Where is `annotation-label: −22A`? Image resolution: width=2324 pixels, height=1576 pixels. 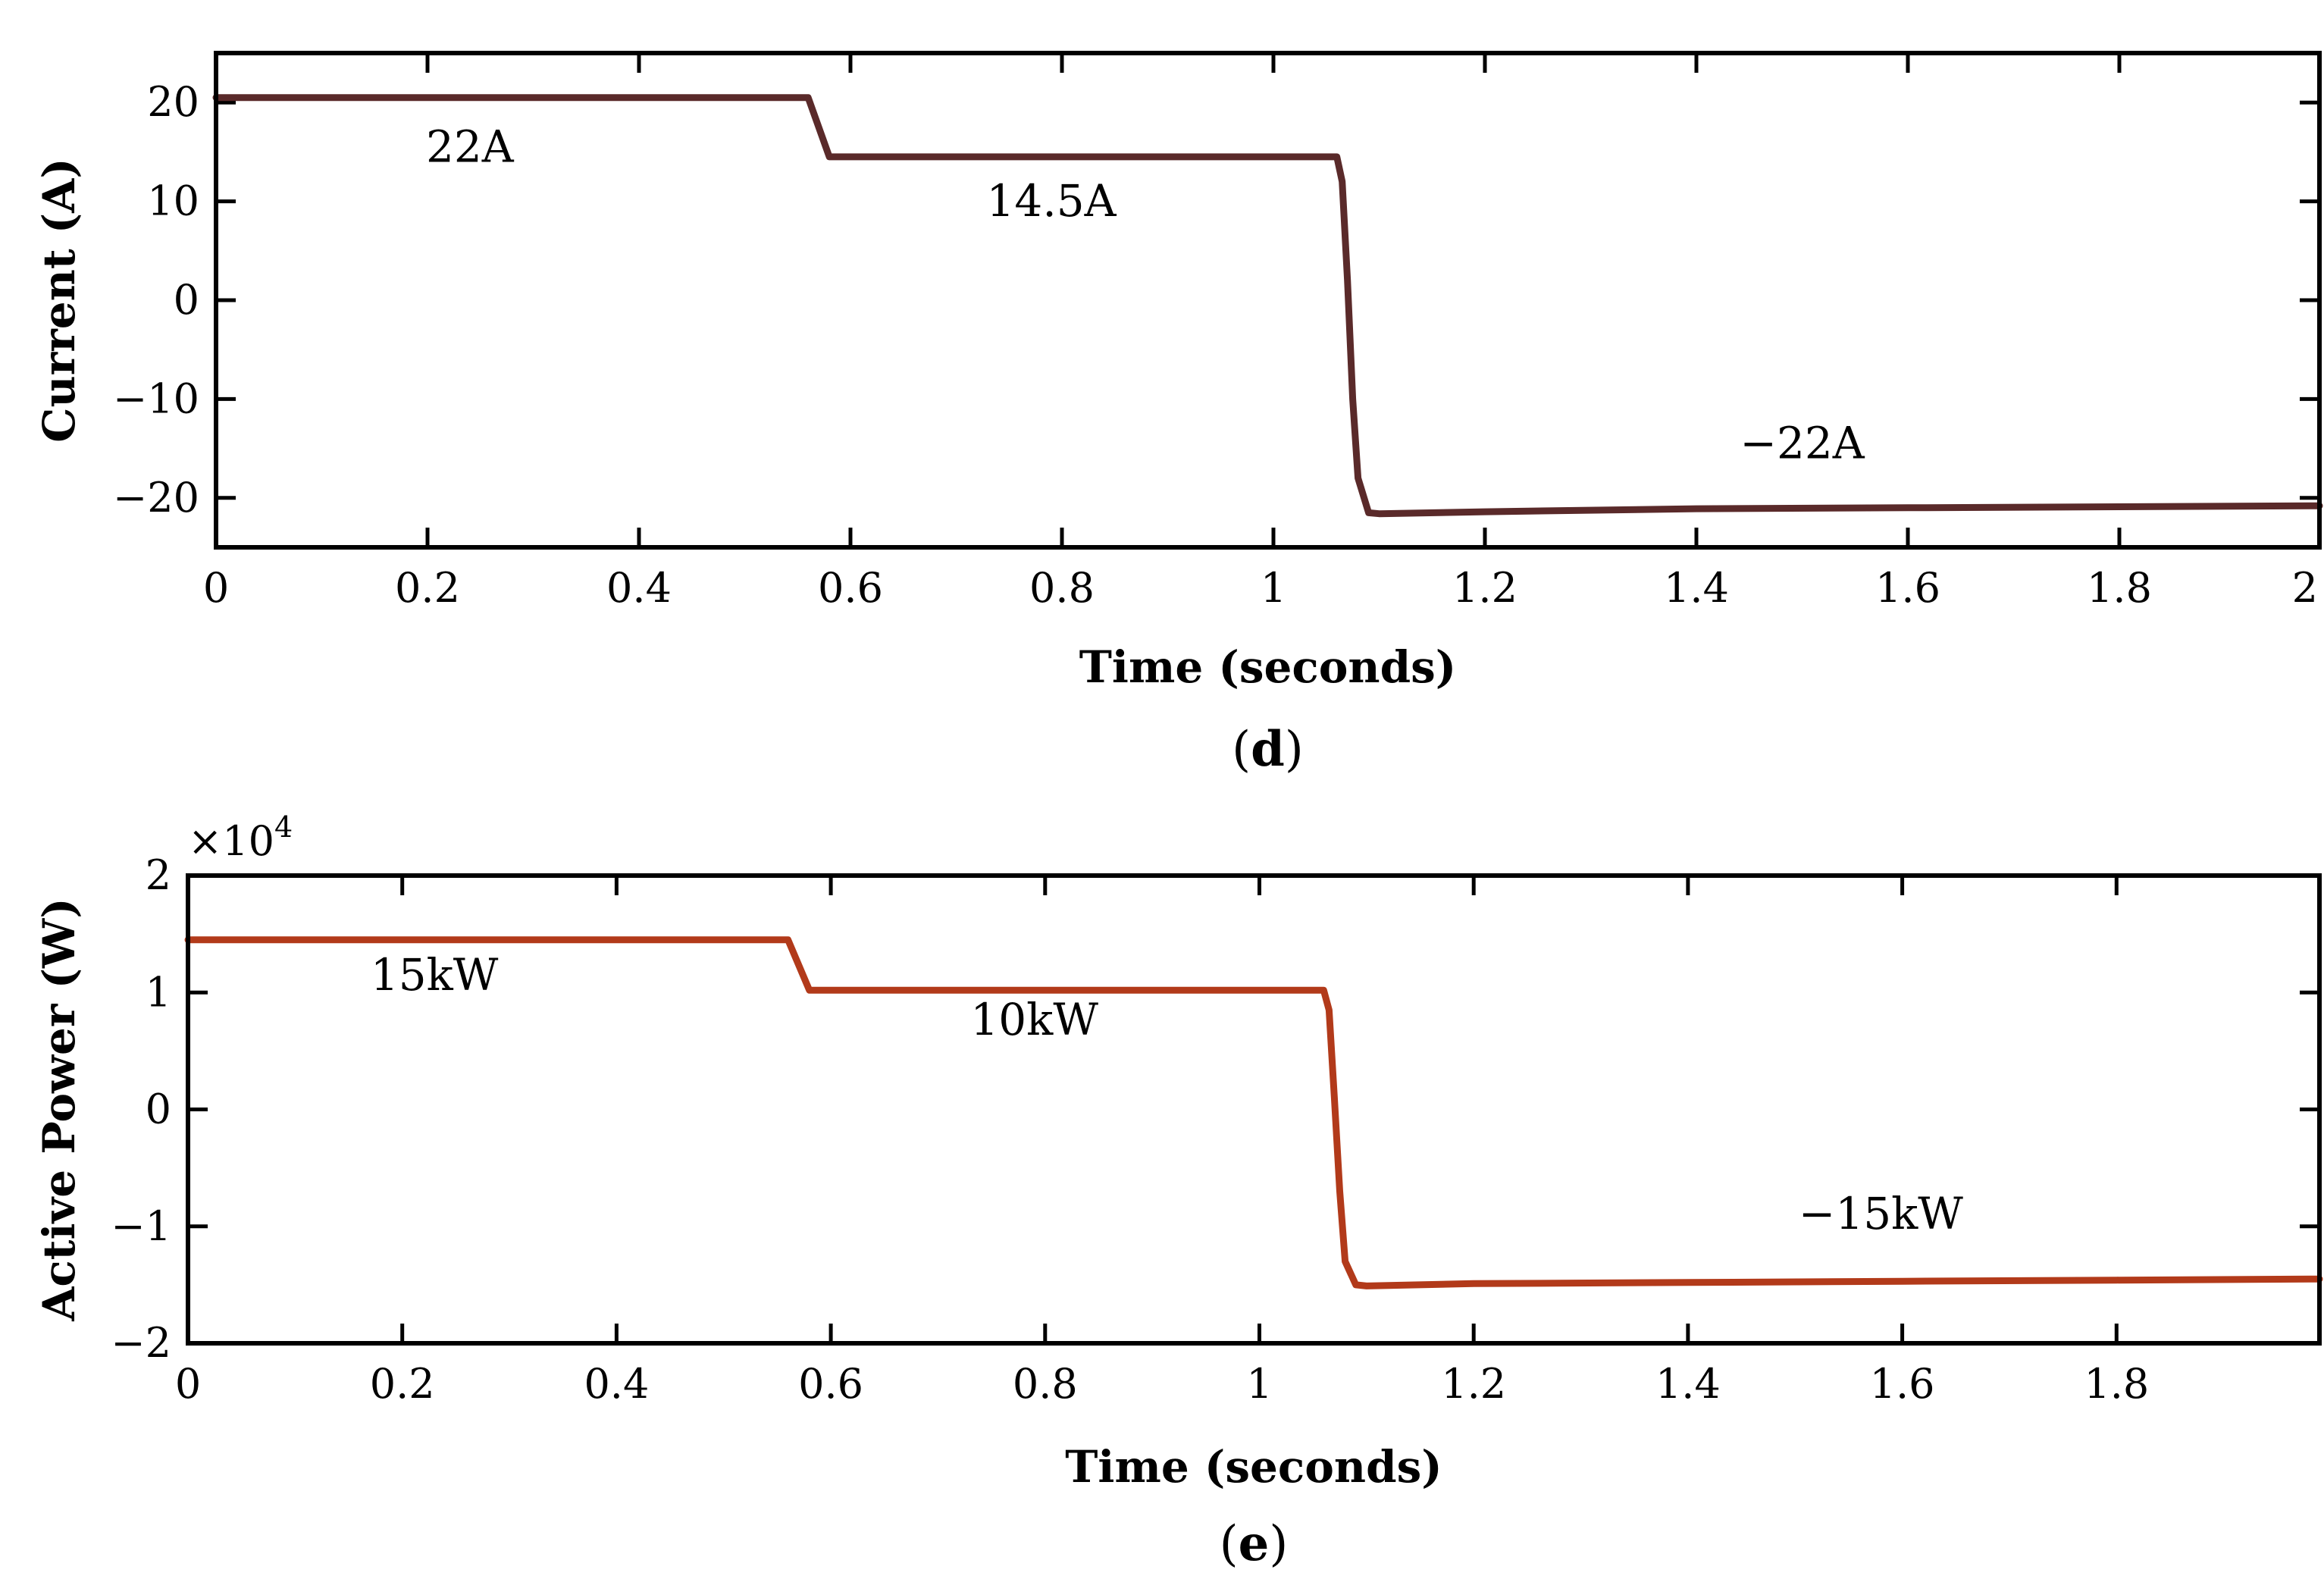
annotation-label: −22A is located at coordinates (1802, 443).